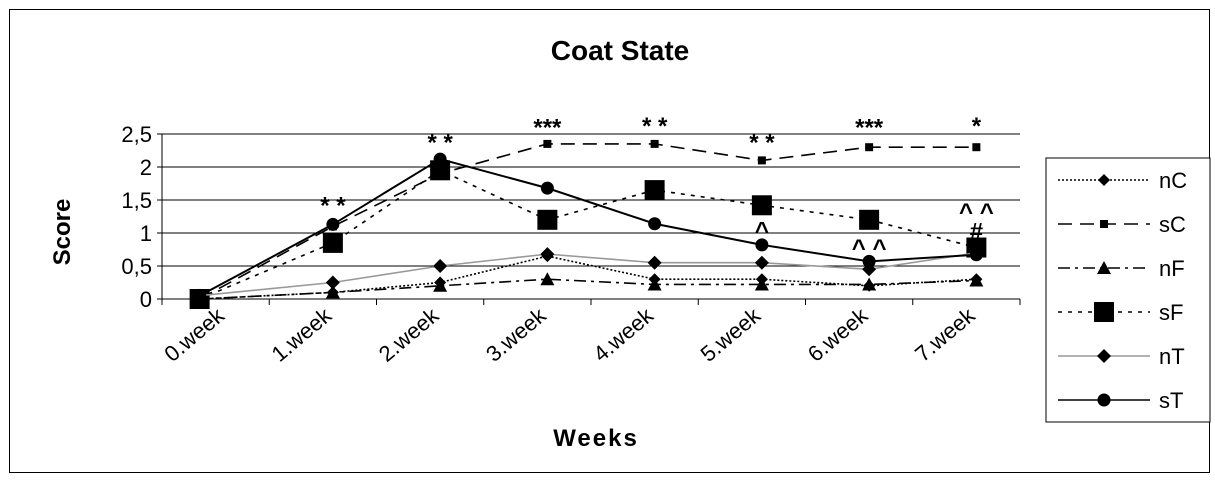 Image resolution: width=1215 pixels, height=481 pixels. I want to click on legend-label: nT, so click(1172, 356).